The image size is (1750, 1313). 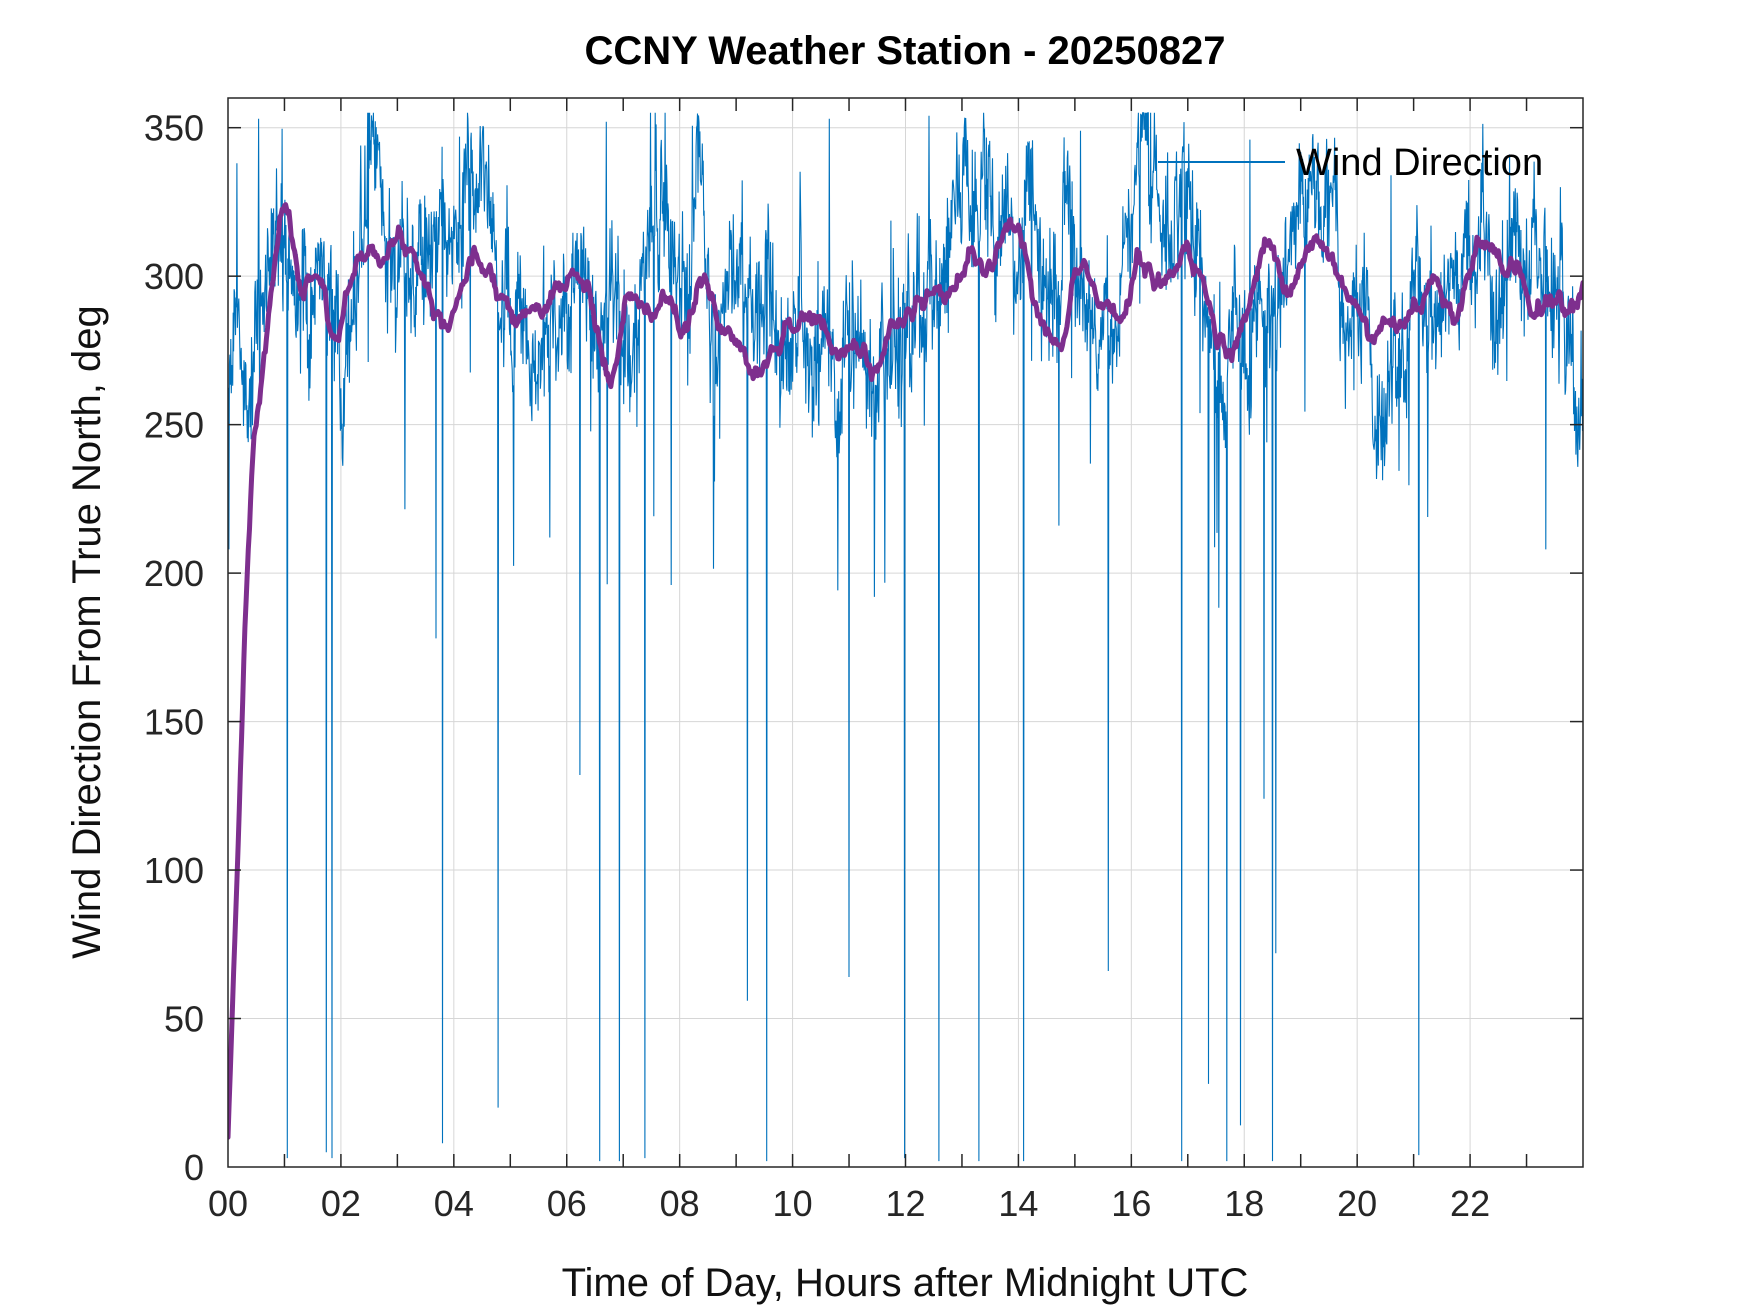 I want to click on legend: Wind Direction, so click(x=1350, y=163).